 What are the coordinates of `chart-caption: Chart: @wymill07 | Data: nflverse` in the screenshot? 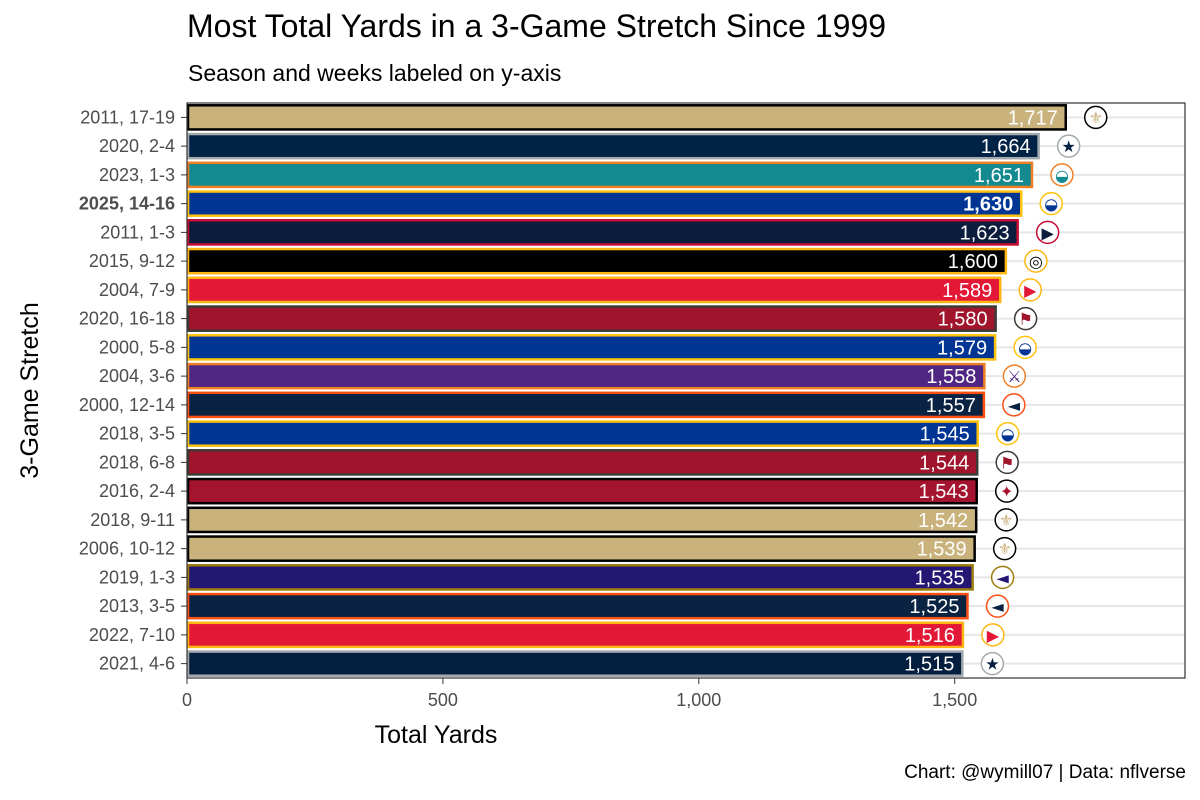 It's located at (1045, 772).